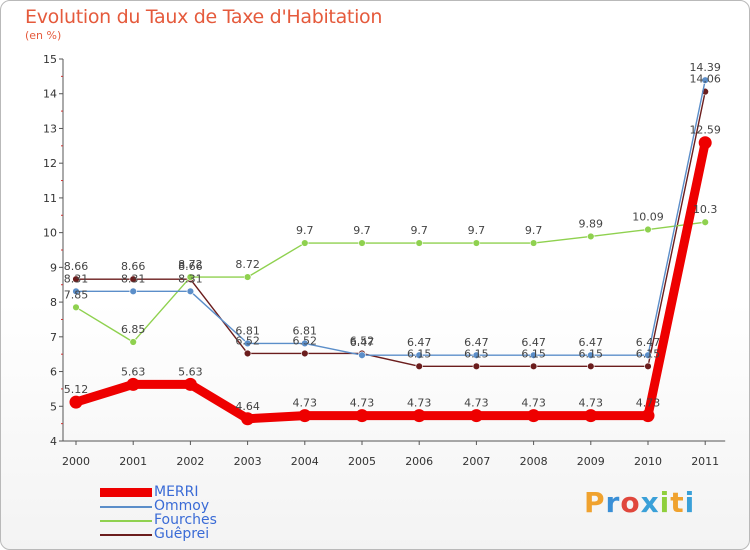  Describe the element at coordinates (50, 94) in the screenshot. I see `y-tick-label: 14` at that location.